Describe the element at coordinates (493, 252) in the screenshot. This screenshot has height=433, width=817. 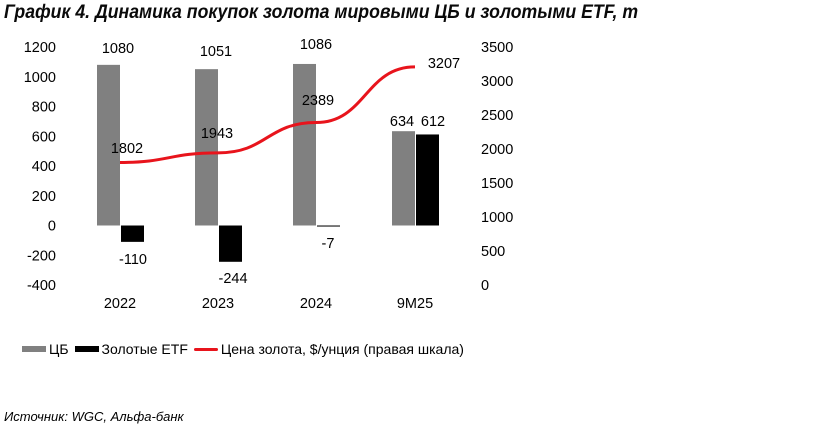
I see `right-axis-tick: 500` at that location.